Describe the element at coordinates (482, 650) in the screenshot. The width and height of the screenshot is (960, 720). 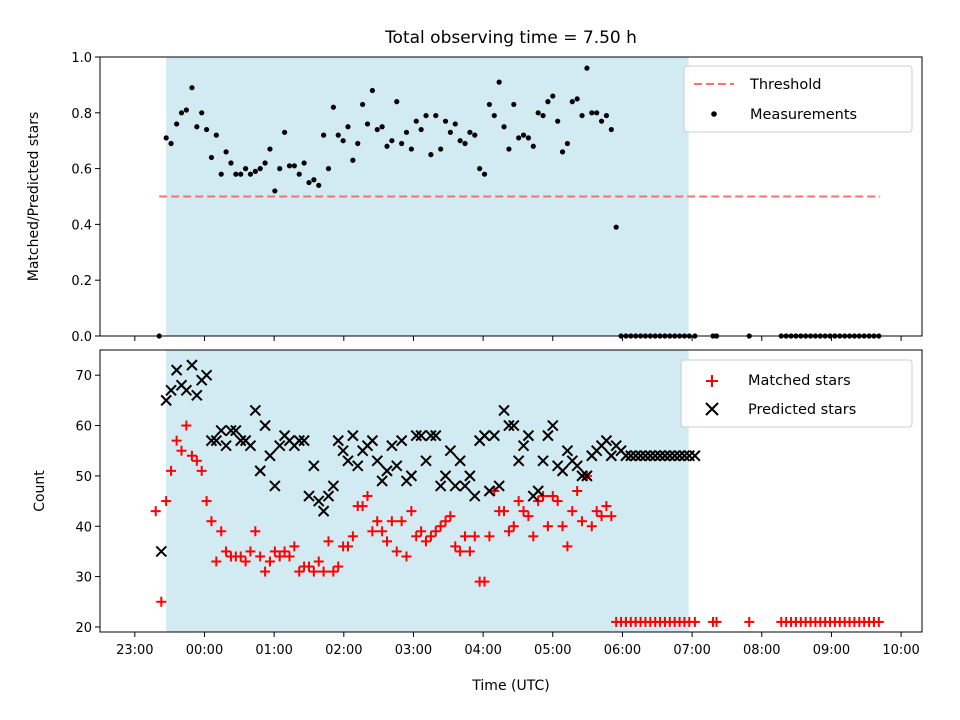
I see `x-tick-label: 04:00` at that location.